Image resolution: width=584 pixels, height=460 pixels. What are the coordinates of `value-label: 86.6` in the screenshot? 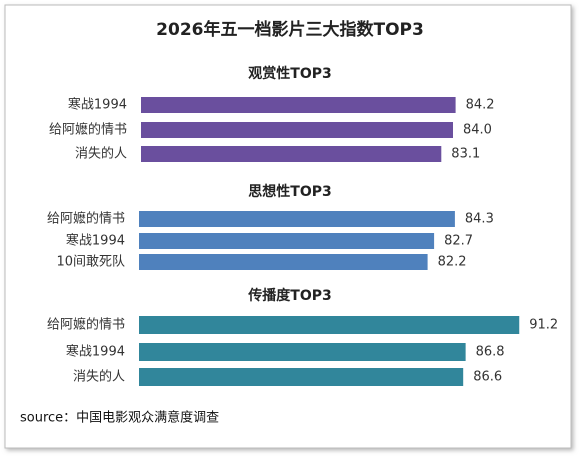 It's located at (487, 377).